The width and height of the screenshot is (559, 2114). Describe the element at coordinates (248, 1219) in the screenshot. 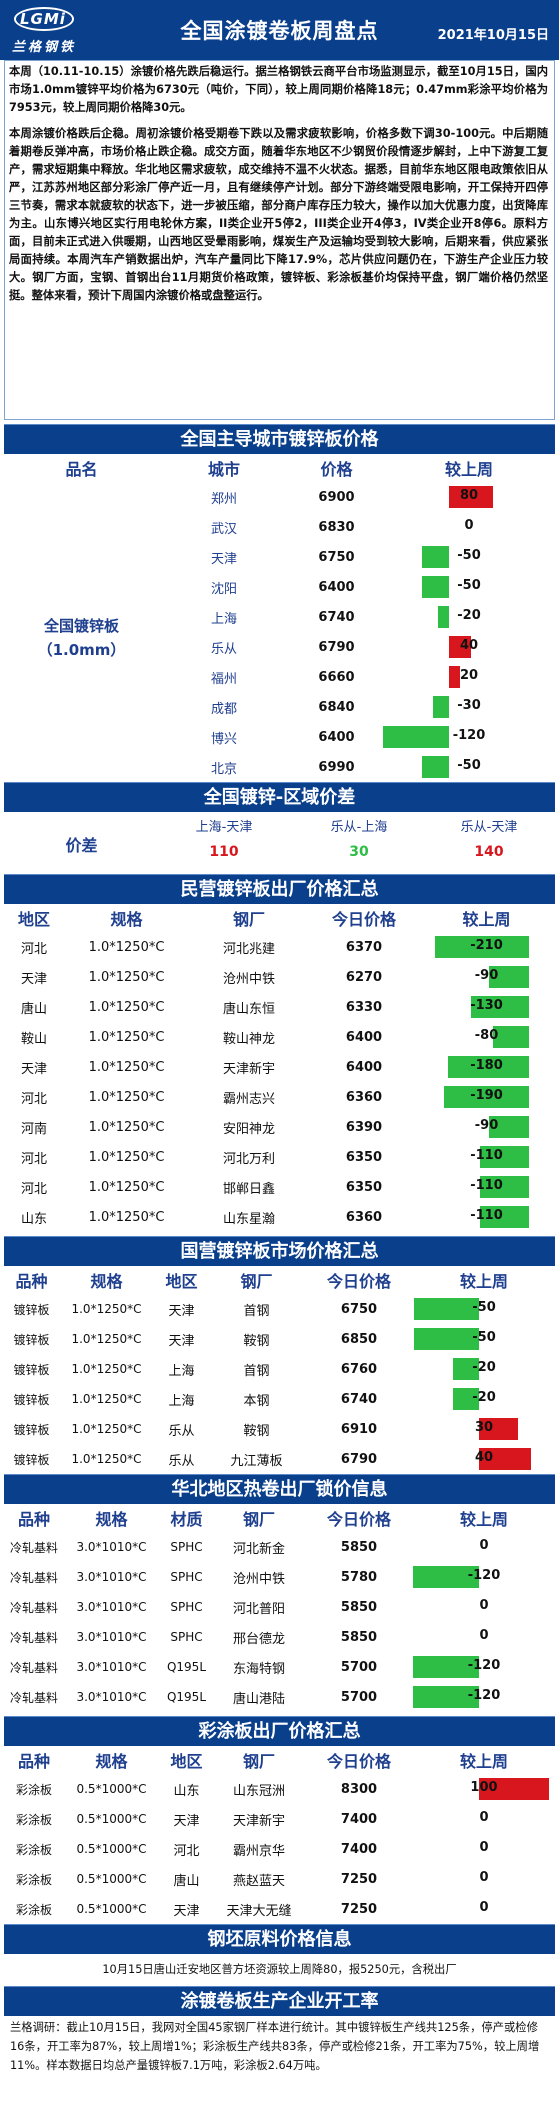

I see `mill-name: 山东星瀚` at that location.